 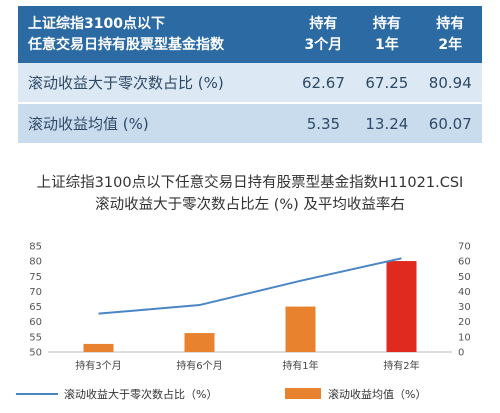 I want to click on col-header-3m: 持有 3个月, so click(x=323, y=34).